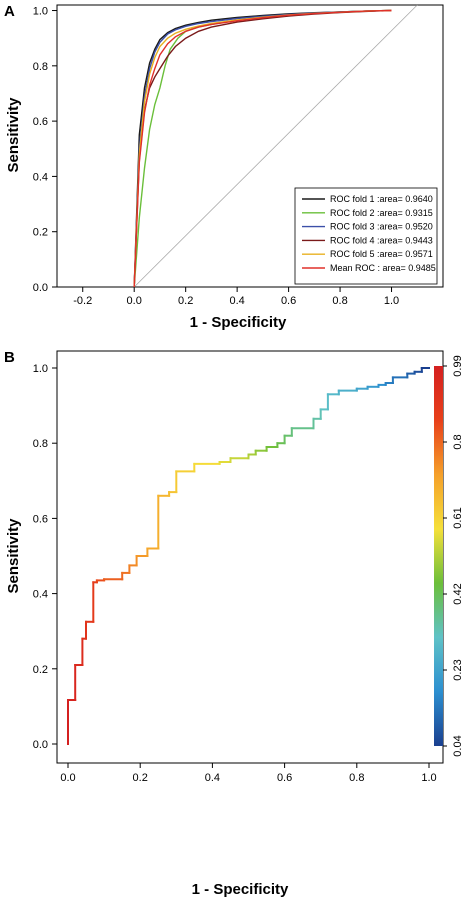 Image resolution: width=474 pixels, height=902 pixels. Describe the element at coordinates (458, 745) in the screenshot. I see `colorbar-tick-label: 0.04` at that location.